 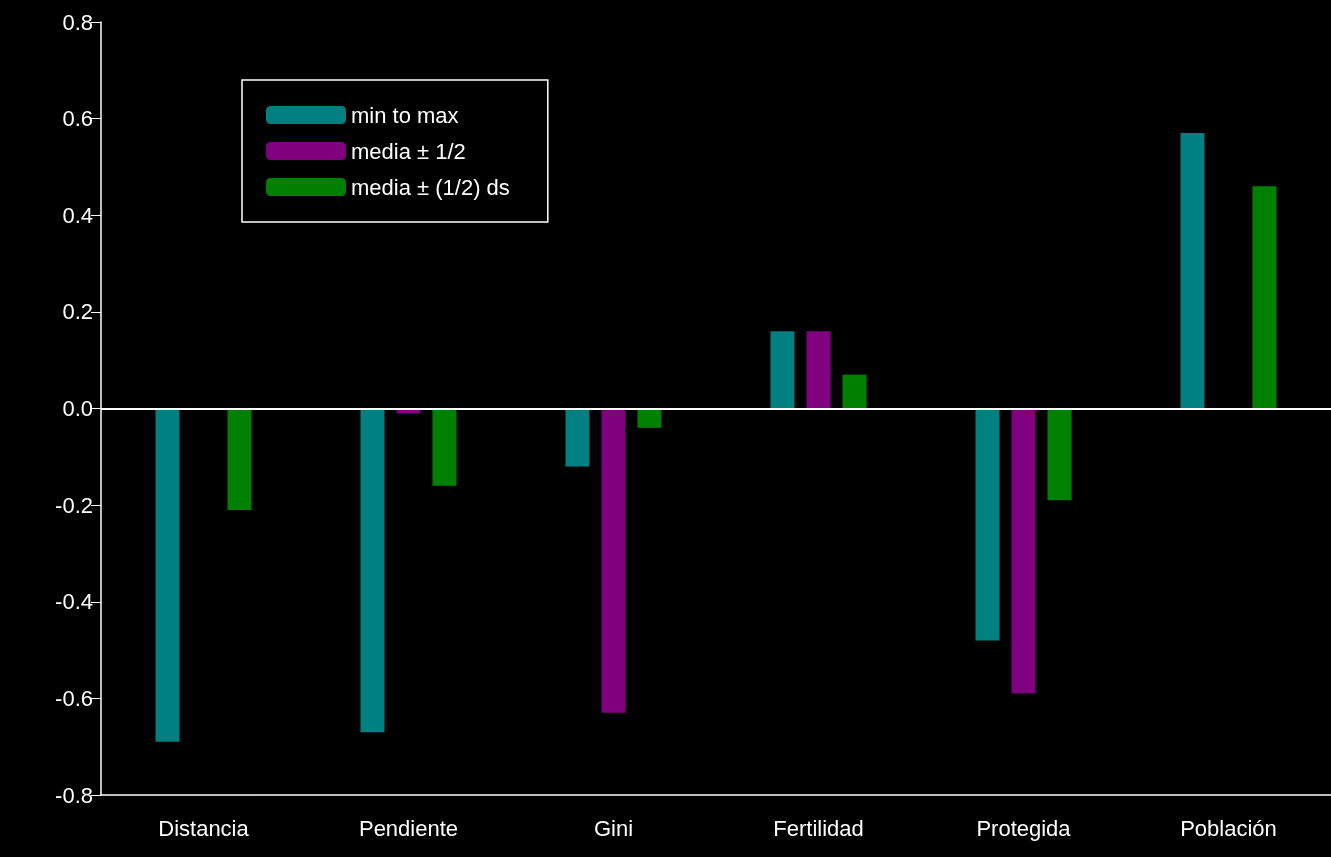 I want to click on x-tick-label: Población, so click(x=1228, y=828).